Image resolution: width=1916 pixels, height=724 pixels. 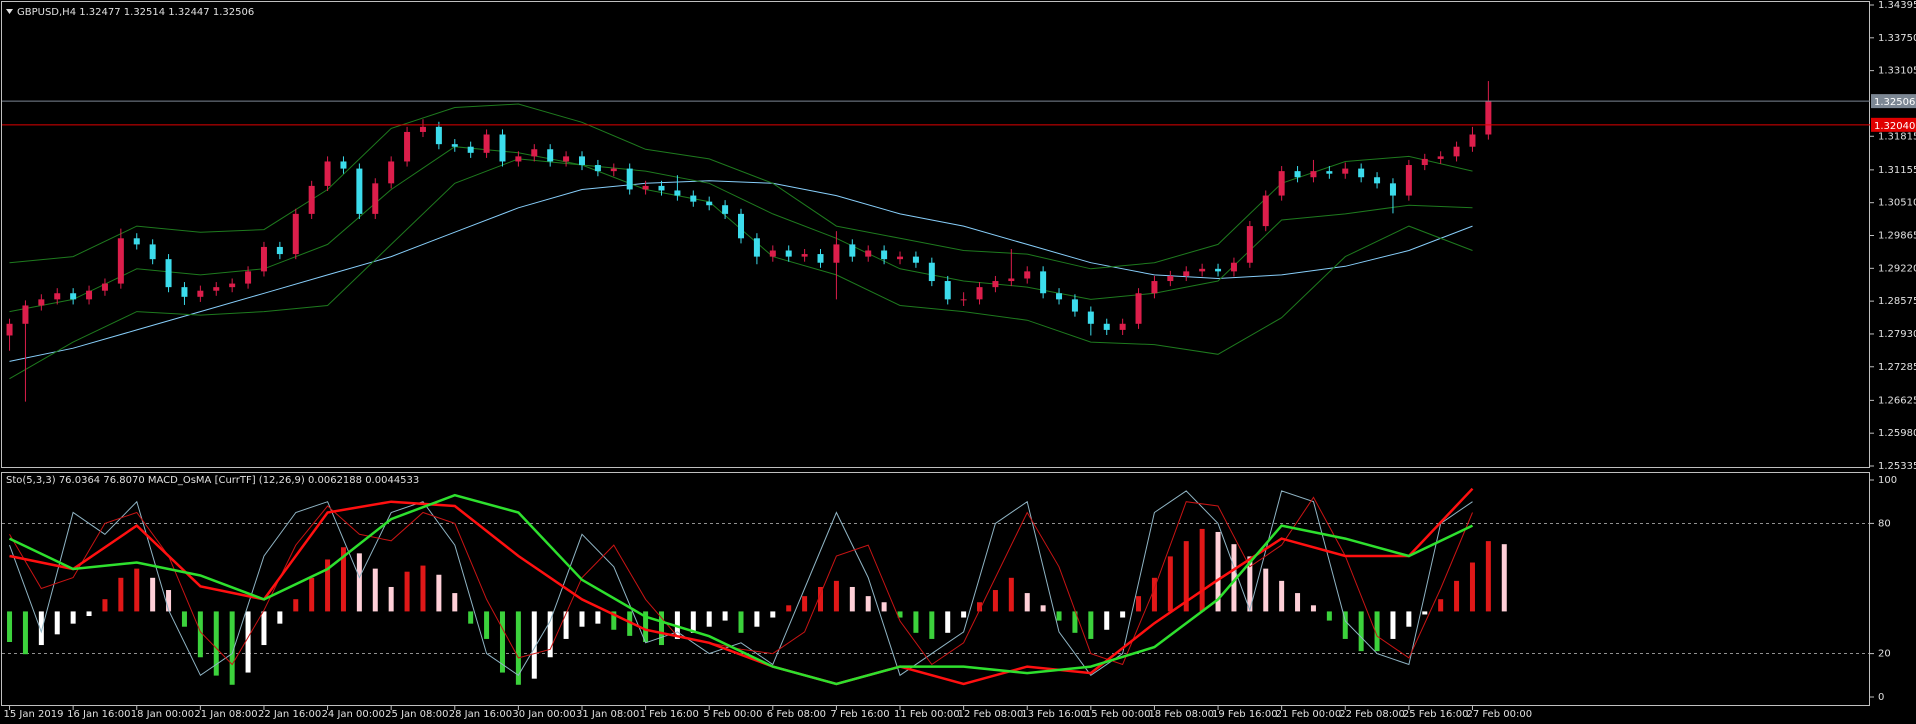 What do you see at coordinates (1897, 268) in the screenshot?
I see `y-tick-label: 1.29220` at bounding box center [1897, 268].